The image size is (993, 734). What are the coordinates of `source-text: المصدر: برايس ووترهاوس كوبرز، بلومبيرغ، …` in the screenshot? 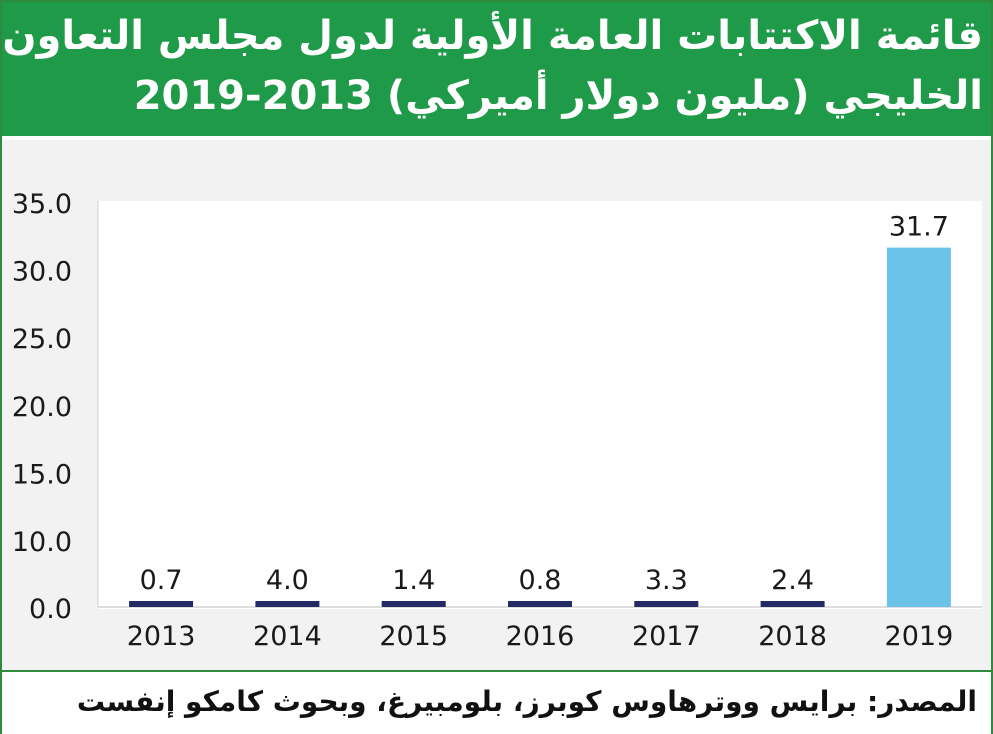 It's located at (526, 701).